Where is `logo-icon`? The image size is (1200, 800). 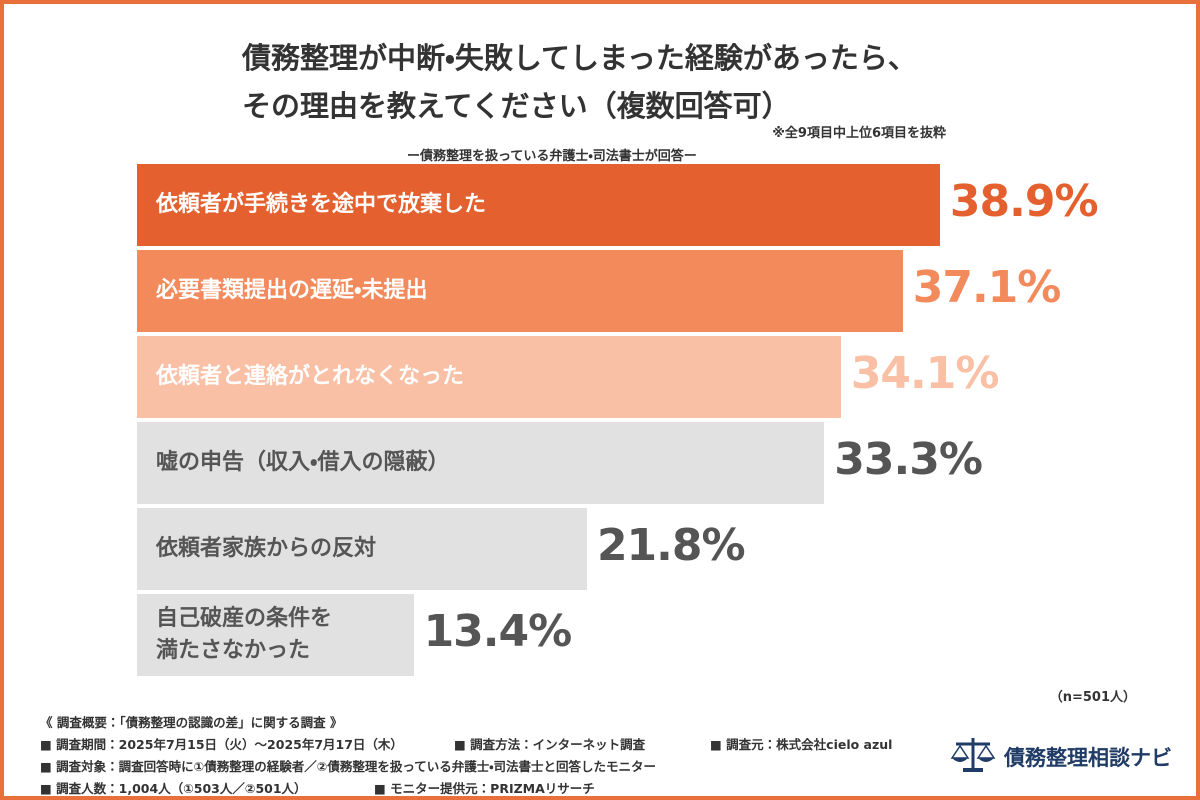 logo-icon is located at coordinates (973, 755).